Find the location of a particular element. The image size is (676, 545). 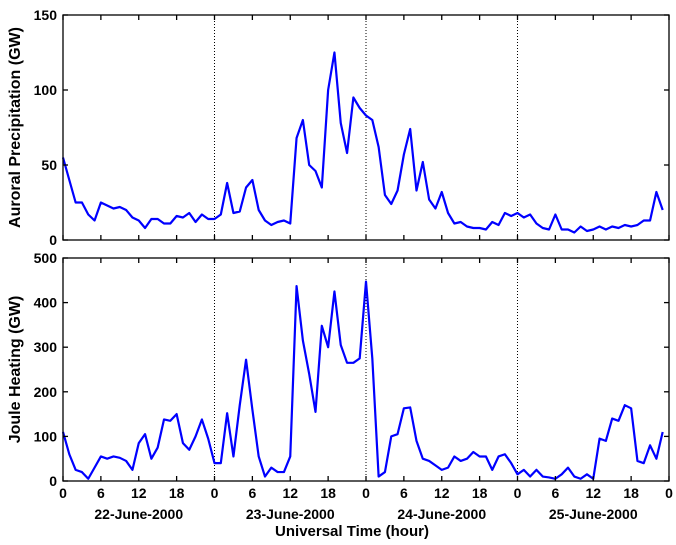

bottom-xtick-label-8: 0 is located at coordinates (366, 493).